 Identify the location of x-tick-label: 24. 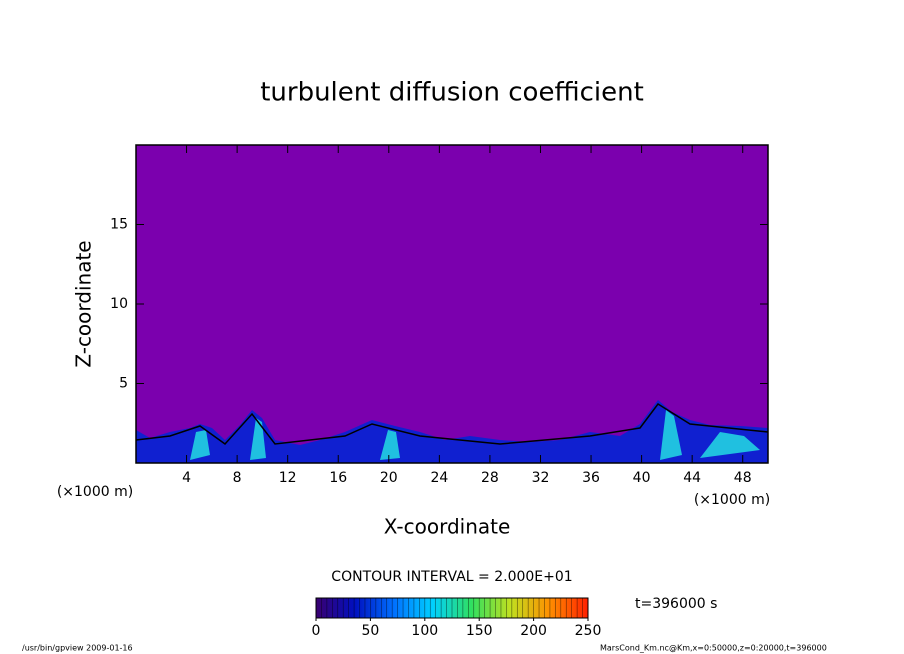
(439, 478).